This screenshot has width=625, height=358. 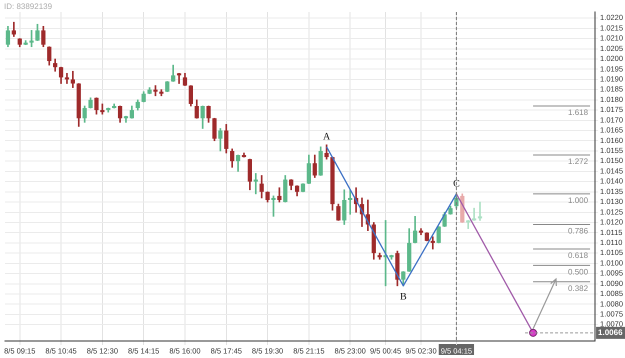 I want to click on annotation: 0.500, so click(x=578, y=272).